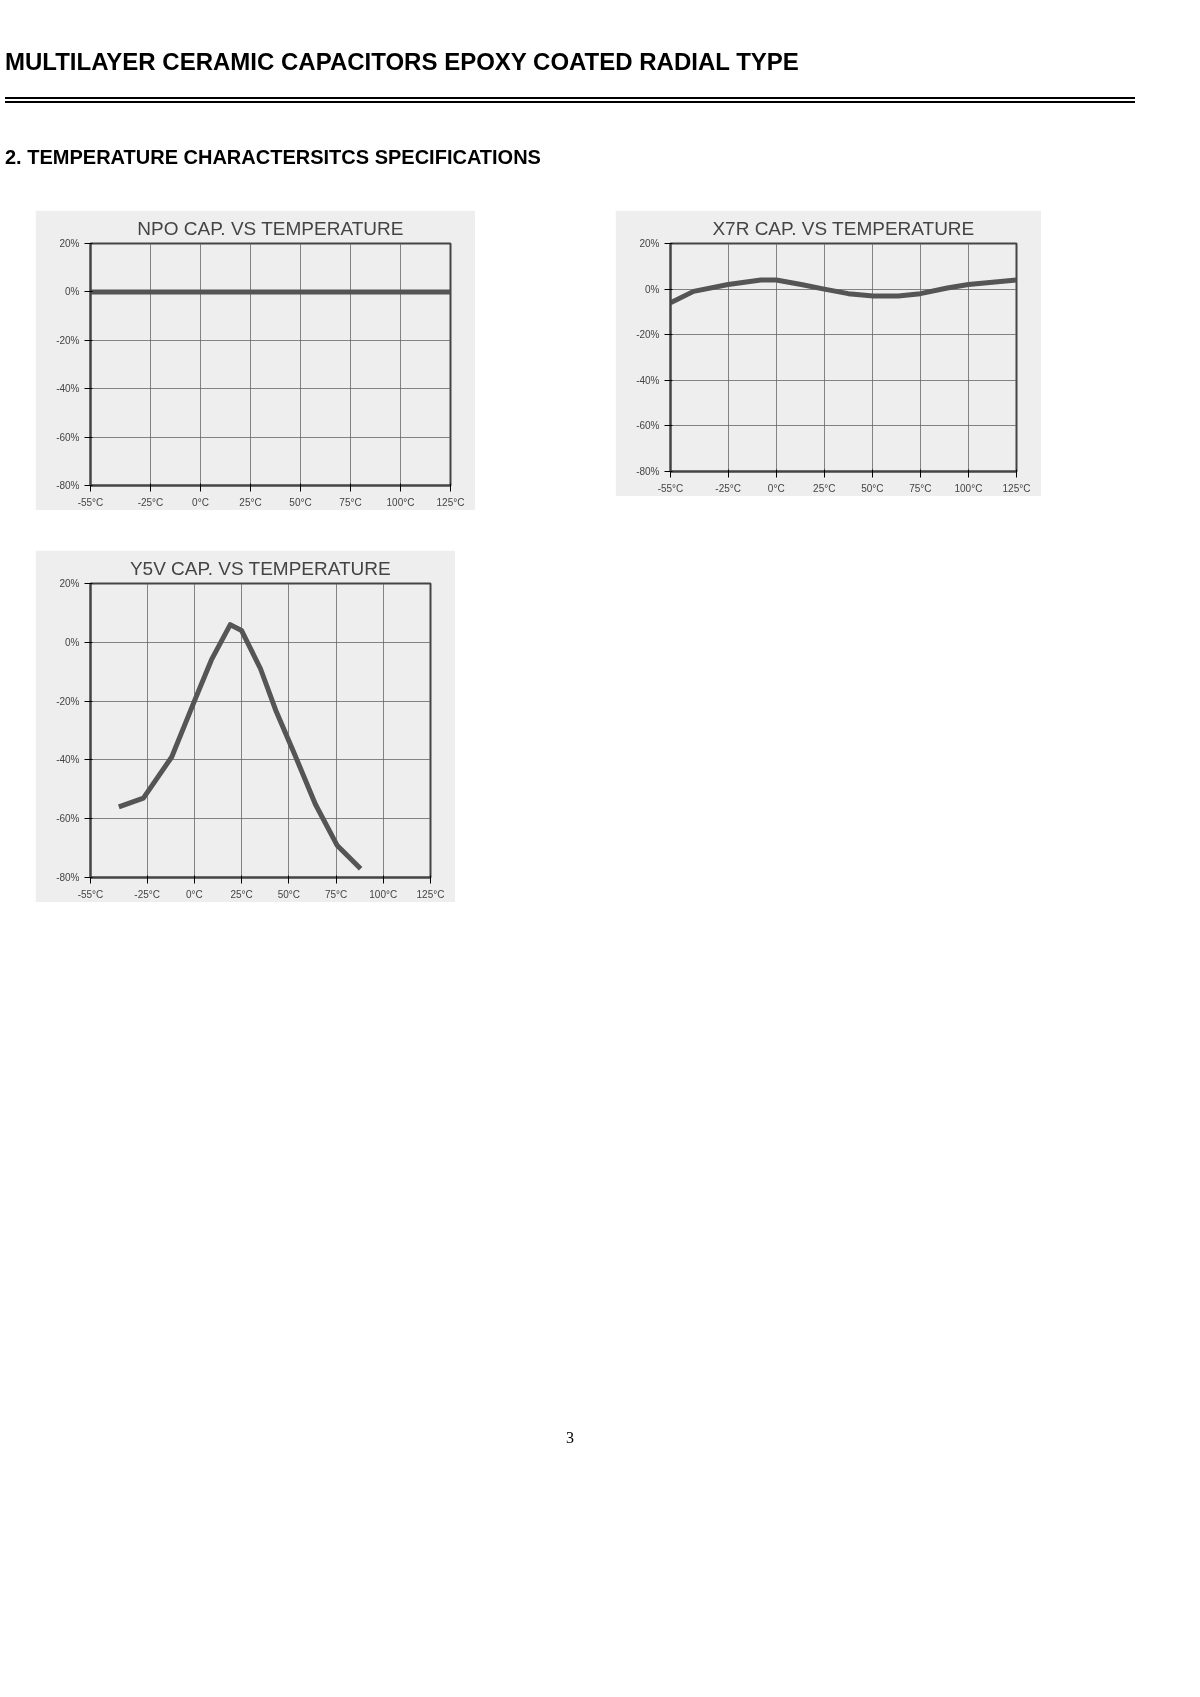  What do you see at coordinates (843, 228) in the screenshot?
I see `chart-title: X7R CAP. VS TEMPERATURE` at bounding box center [843, 228].